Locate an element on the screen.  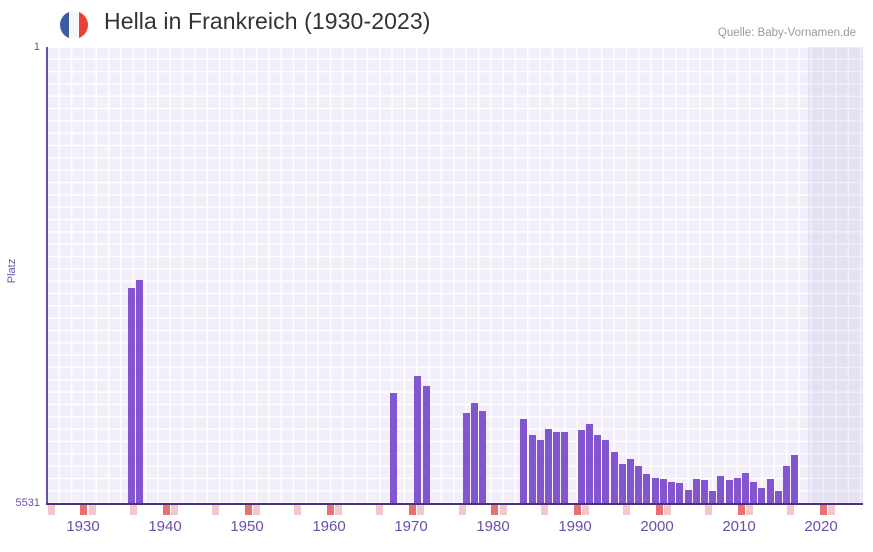
y-axis-line is located at coordinates (47, 275).